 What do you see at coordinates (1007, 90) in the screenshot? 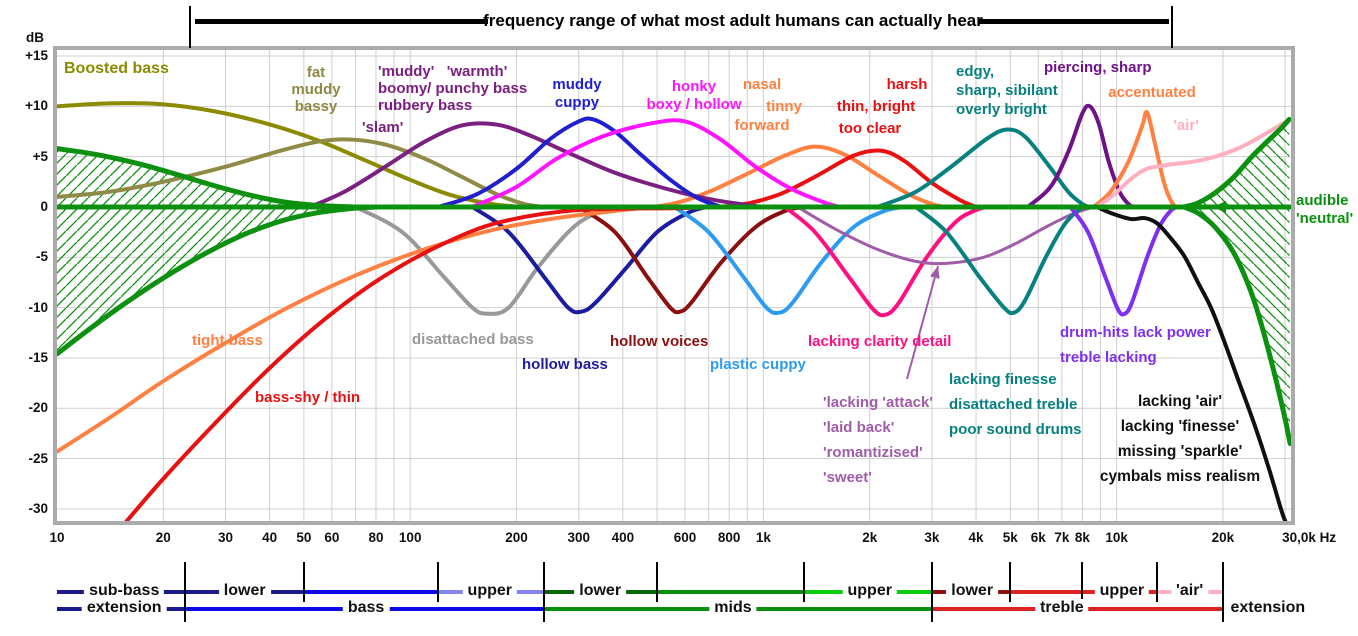
I see `label-edgy: edgy, sharp, sibilant overly bright` at bounding box center [1007, 90].